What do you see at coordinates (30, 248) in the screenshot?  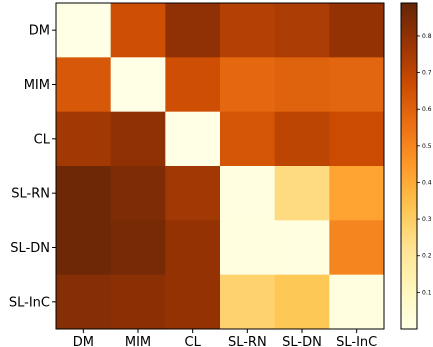 I see `row-label: SL-DN` at bounding box center [30, 248].